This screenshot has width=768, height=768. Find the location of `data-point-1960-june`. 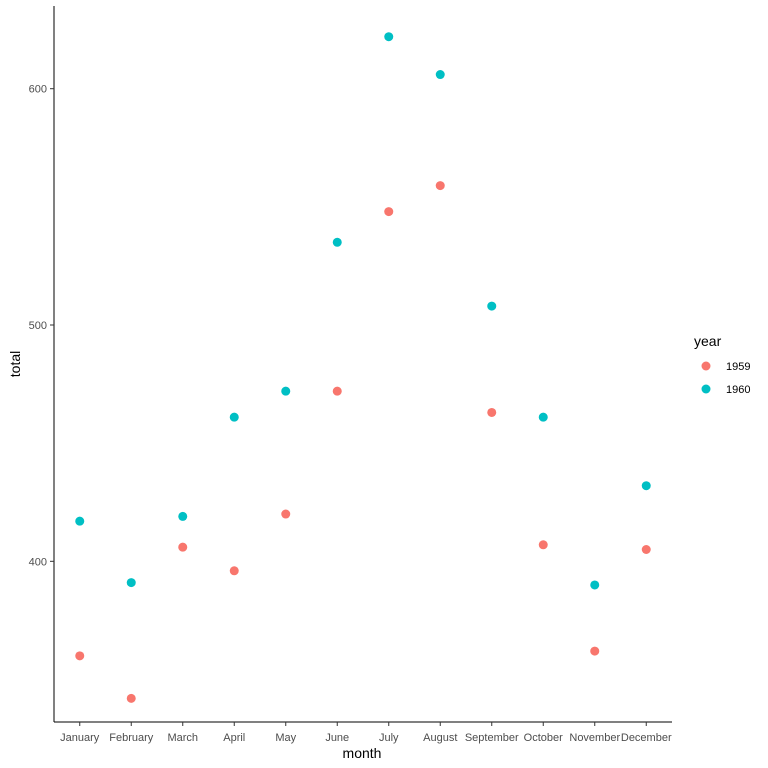

data-point-1960-june is located at coordinates (337, 242).